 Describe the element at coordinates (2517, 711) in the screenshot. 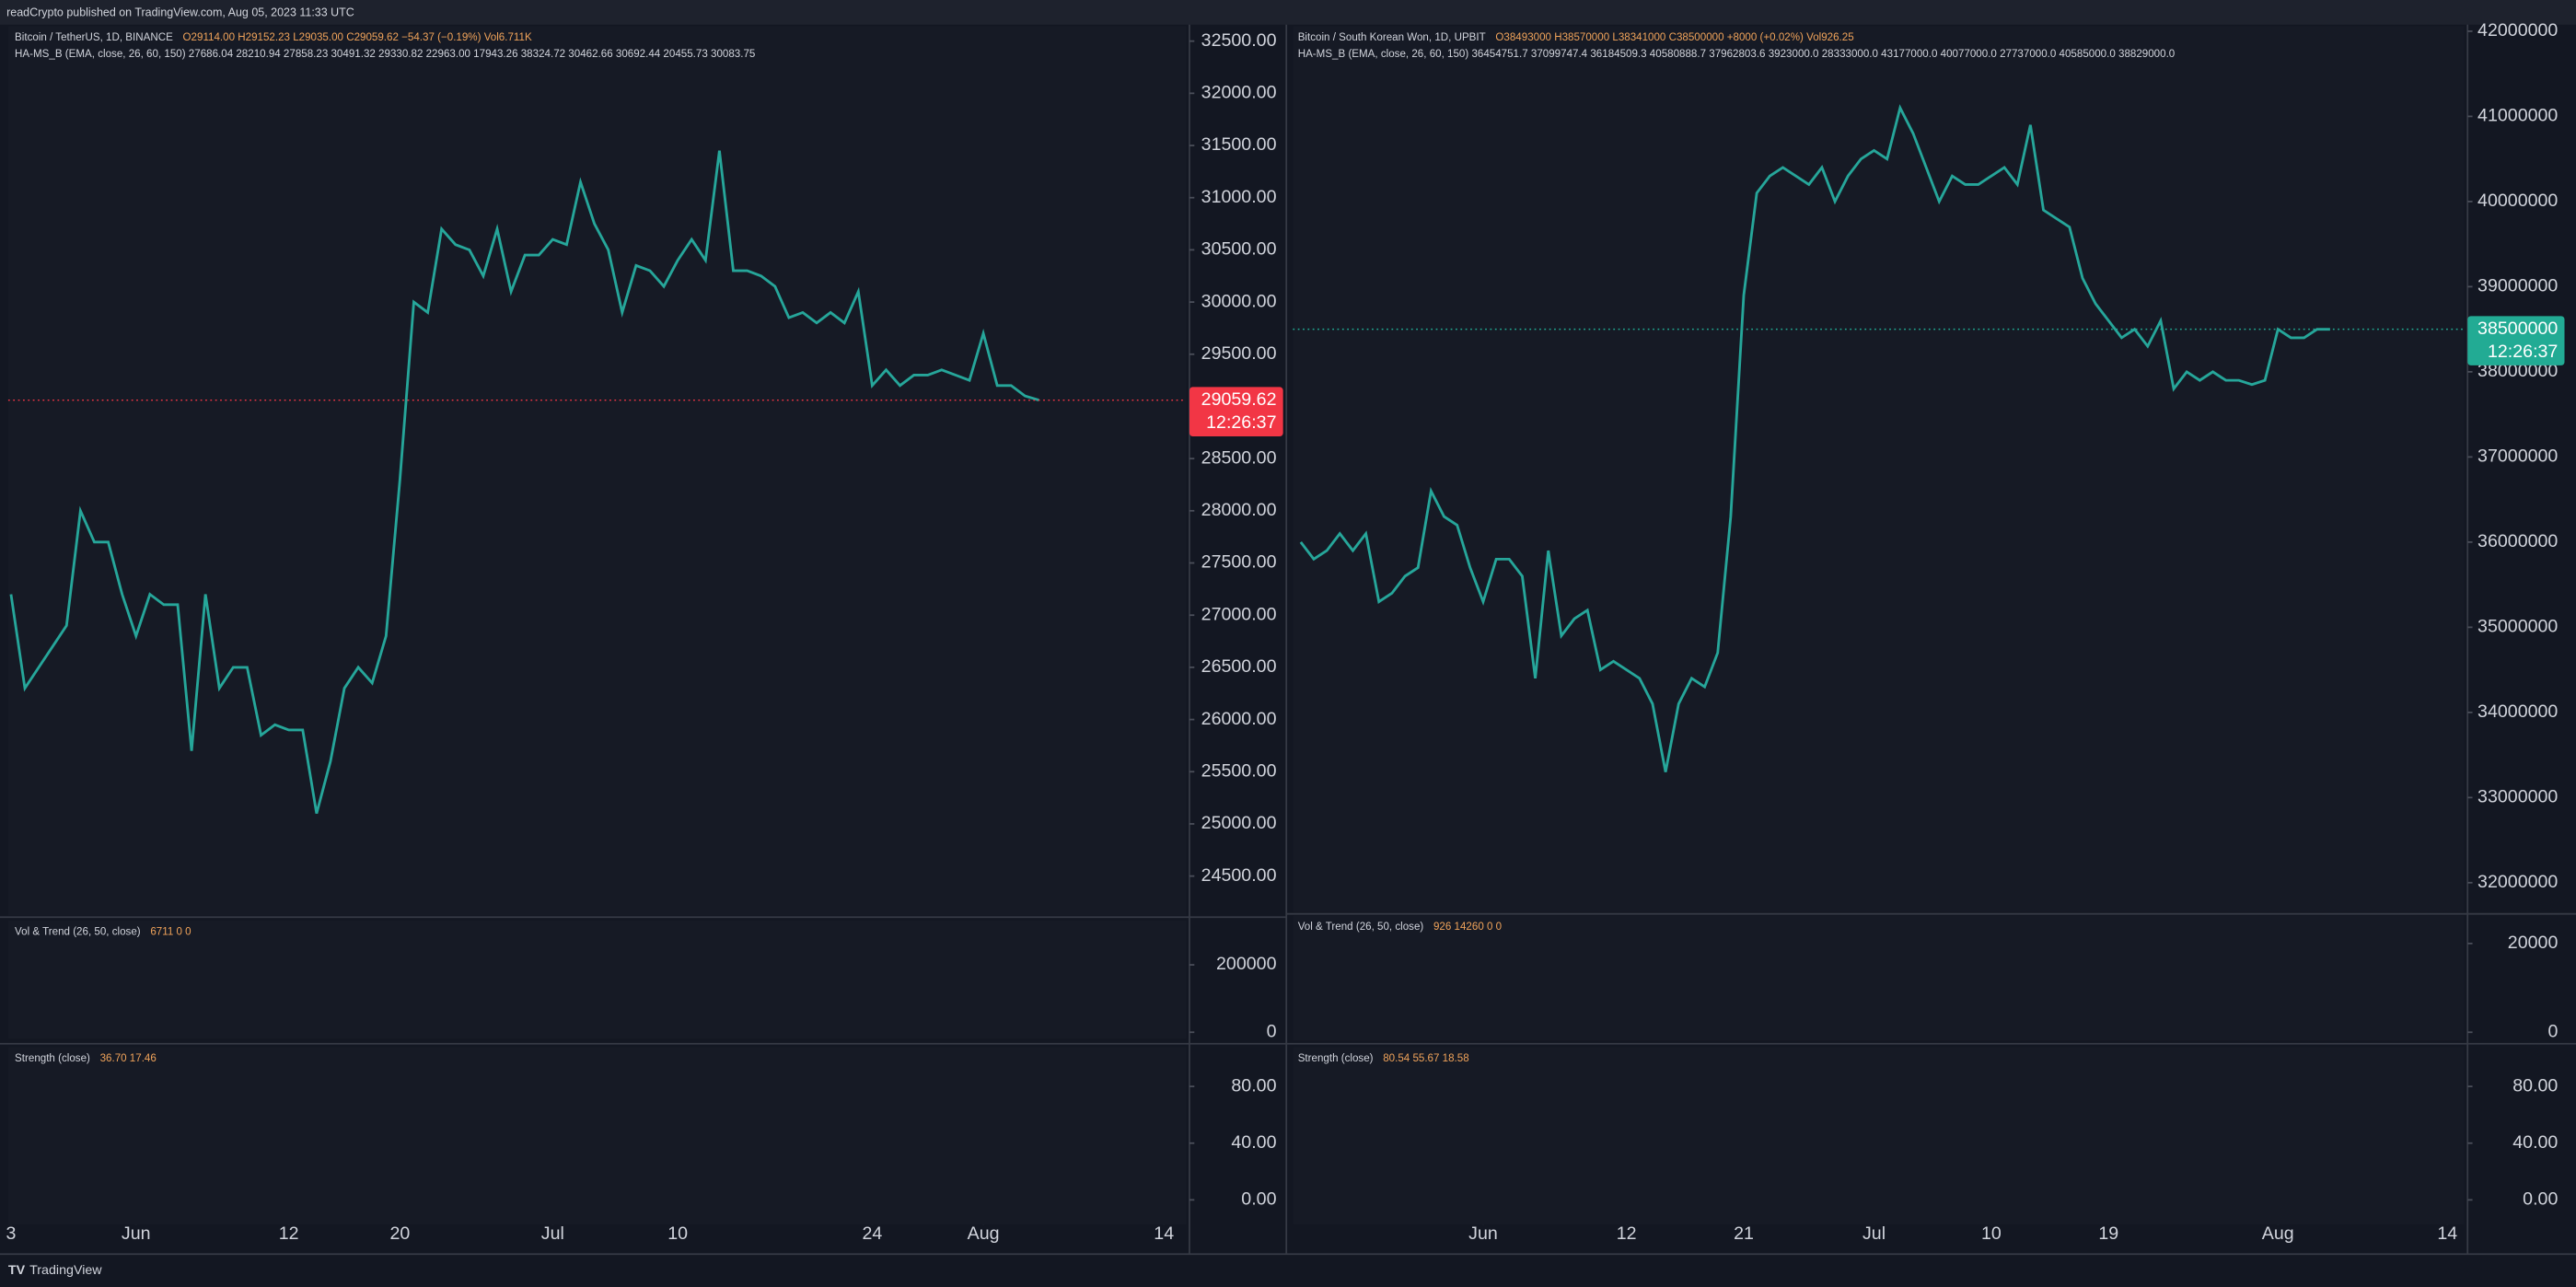

I see `y-tick-label: 34000000` at that location.